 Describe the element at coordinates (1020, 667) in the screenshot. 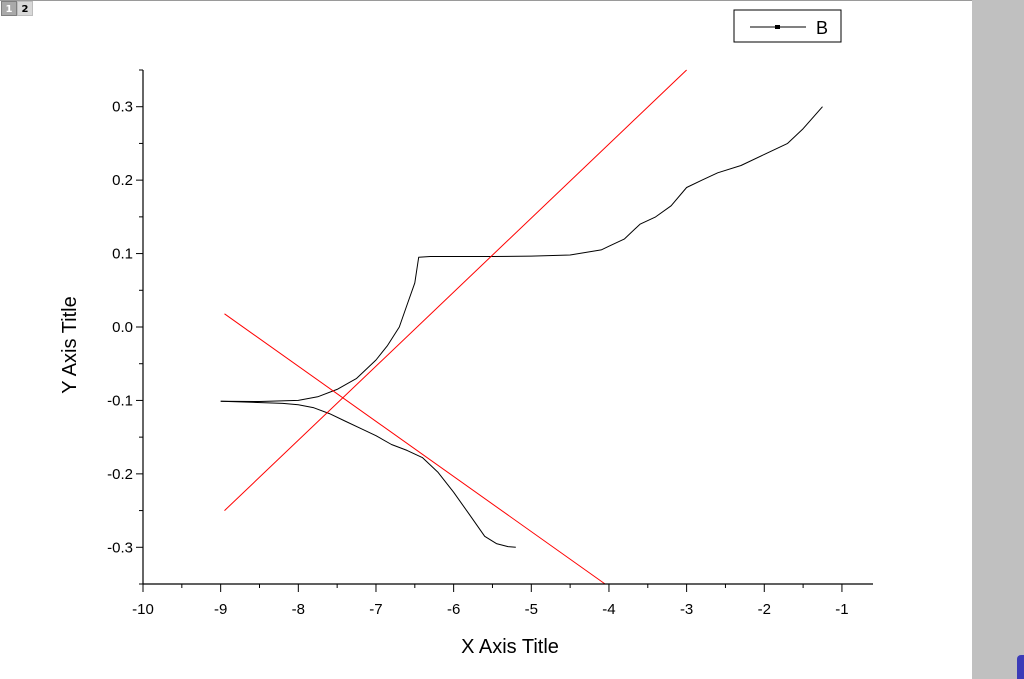

I see `corner-marker` at that location.